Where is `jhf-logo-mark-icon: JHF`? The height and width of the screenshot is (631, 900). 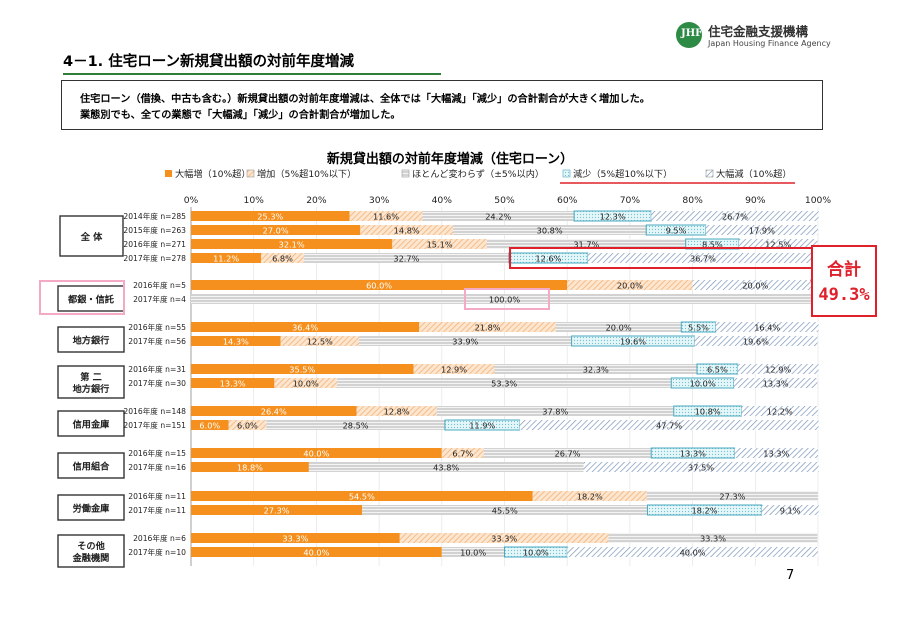
jhf-logo-mark-icon: JHF is located at coordinates (689, 35).